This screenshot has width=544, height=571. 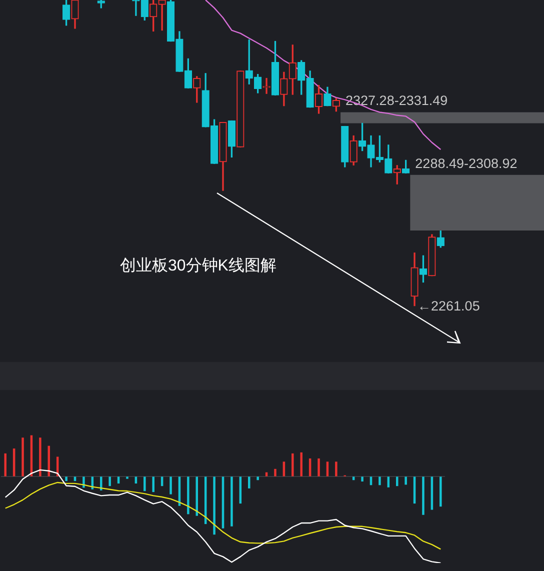 What do you see at coordinates (397, 100) in the screenshot?
I see `band-label: 2327.28-2331.49` at bounding box center [397, 100].